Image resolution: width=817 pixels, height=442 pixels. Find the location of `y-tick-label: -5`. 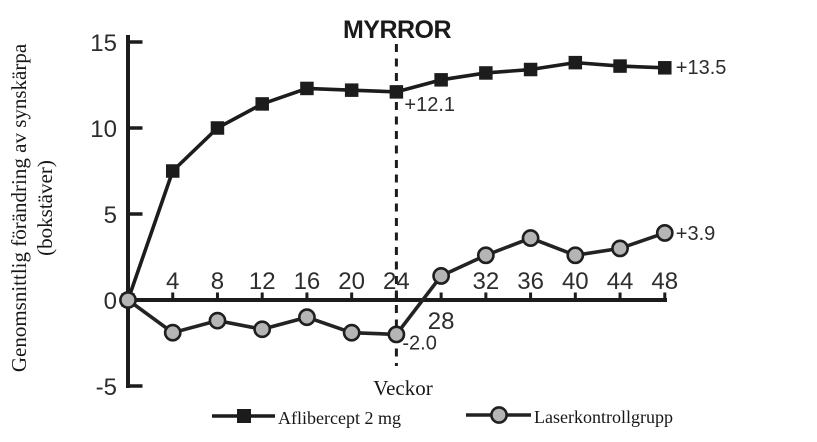

y-tick-label: -5 is located at coordinates (106, 387).